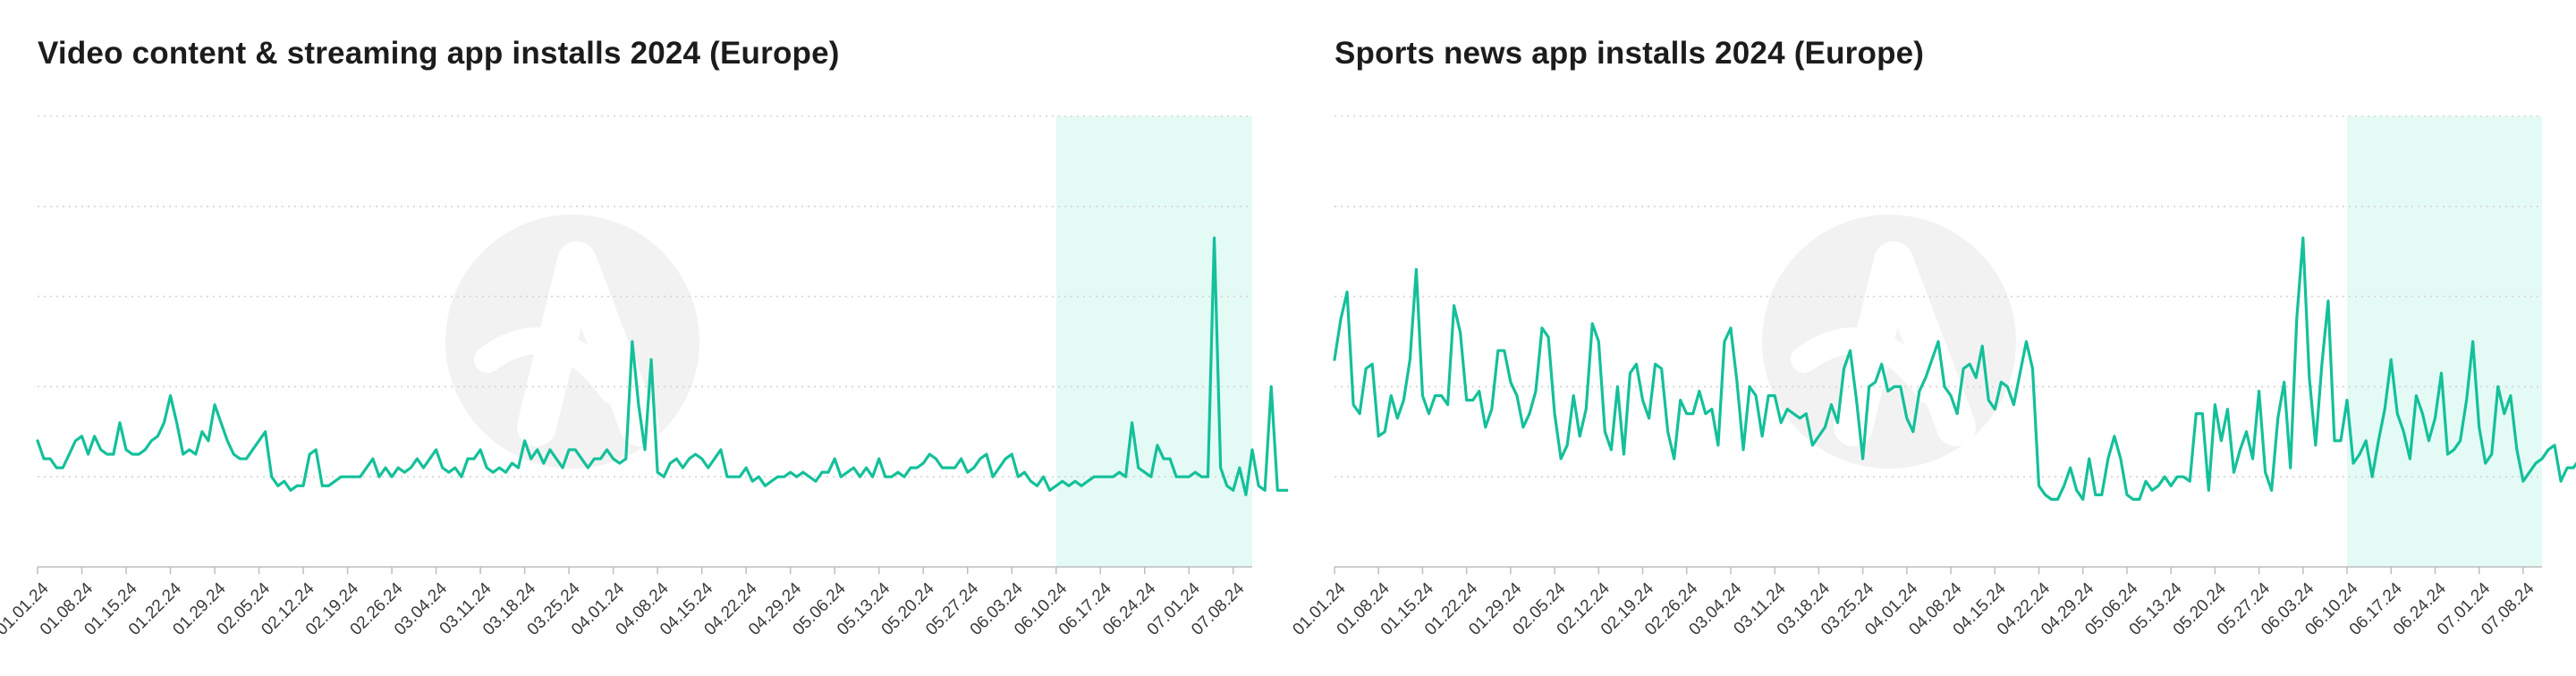  What do you see at coordinates (1889, 342) in the screenshot?
I see `watermark-logo-icon` at bounding box center [1889, 342].